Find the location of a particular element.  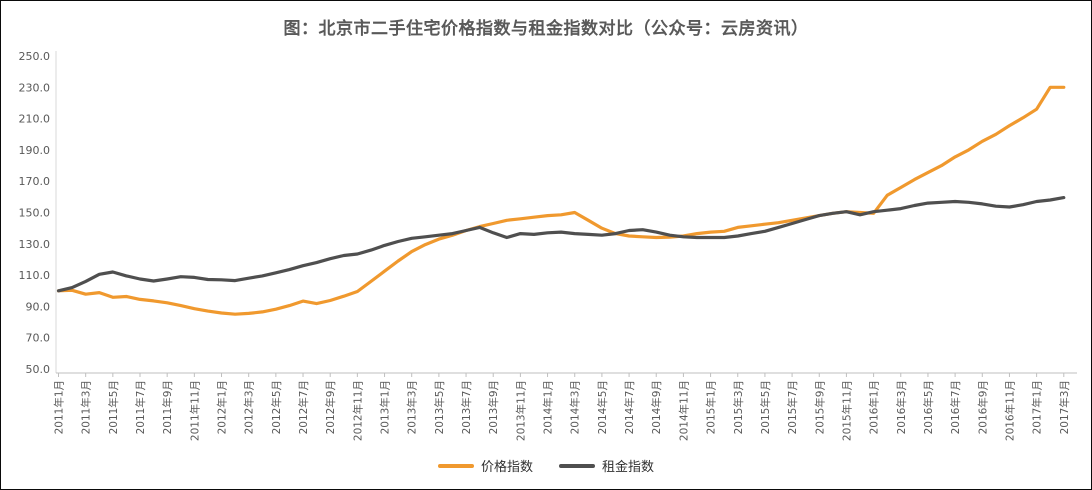

x-tick-label: 2015年7月 is located at coordinates (792, 407).